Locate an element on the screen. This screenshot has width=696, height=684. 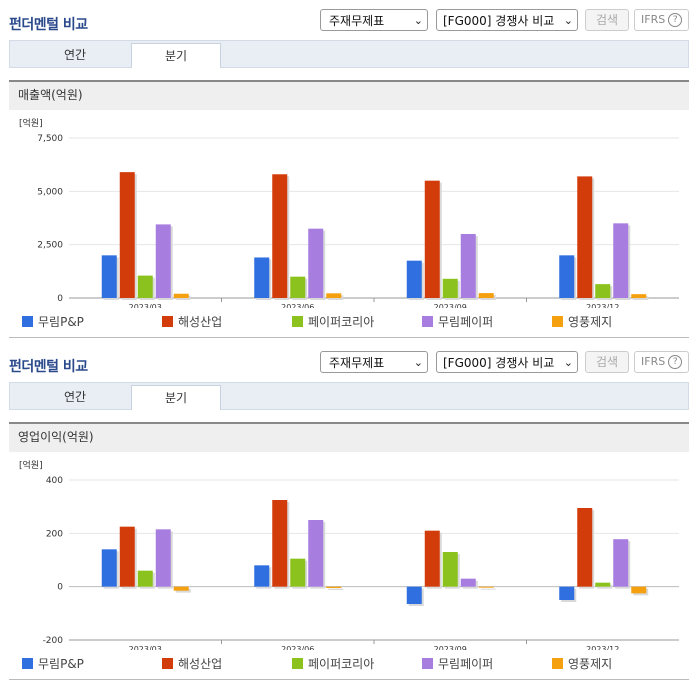
x-tick-label: 2023/06 is located at coordinates (297, 305).